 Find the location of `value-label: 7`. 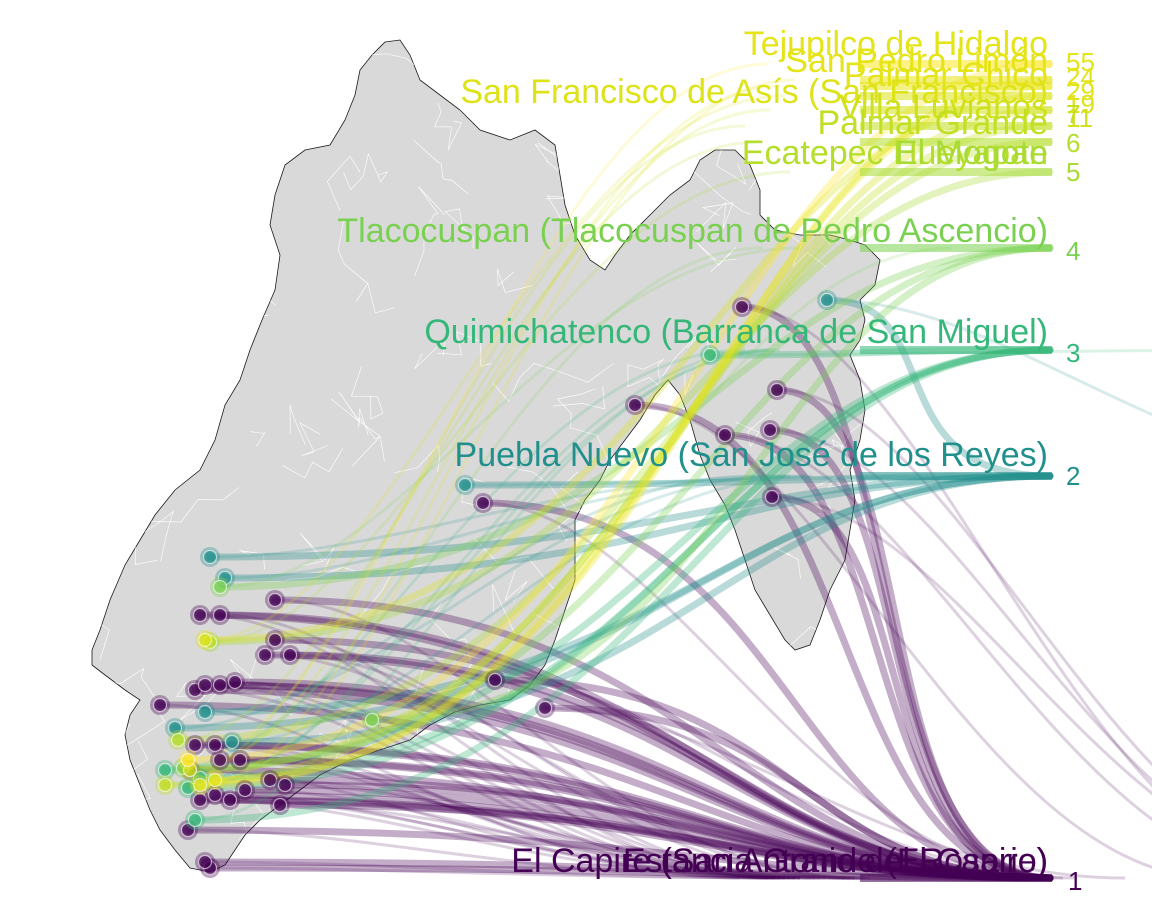

value-label: 7 is located at coordinates (1073, 114).